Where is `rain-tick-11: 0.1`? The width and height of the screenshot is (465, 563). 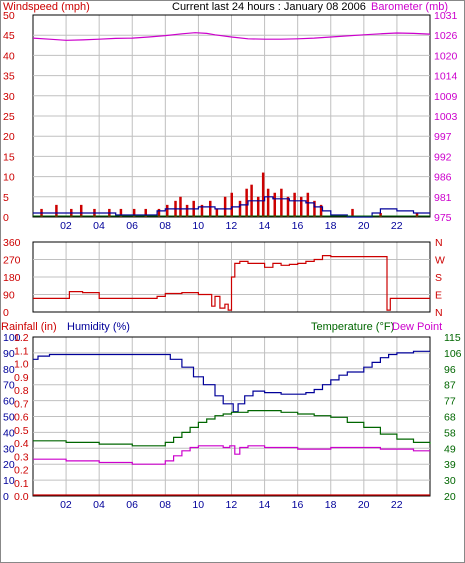 rain-tick-11: 0.1 is located at coordinates (21, 484).